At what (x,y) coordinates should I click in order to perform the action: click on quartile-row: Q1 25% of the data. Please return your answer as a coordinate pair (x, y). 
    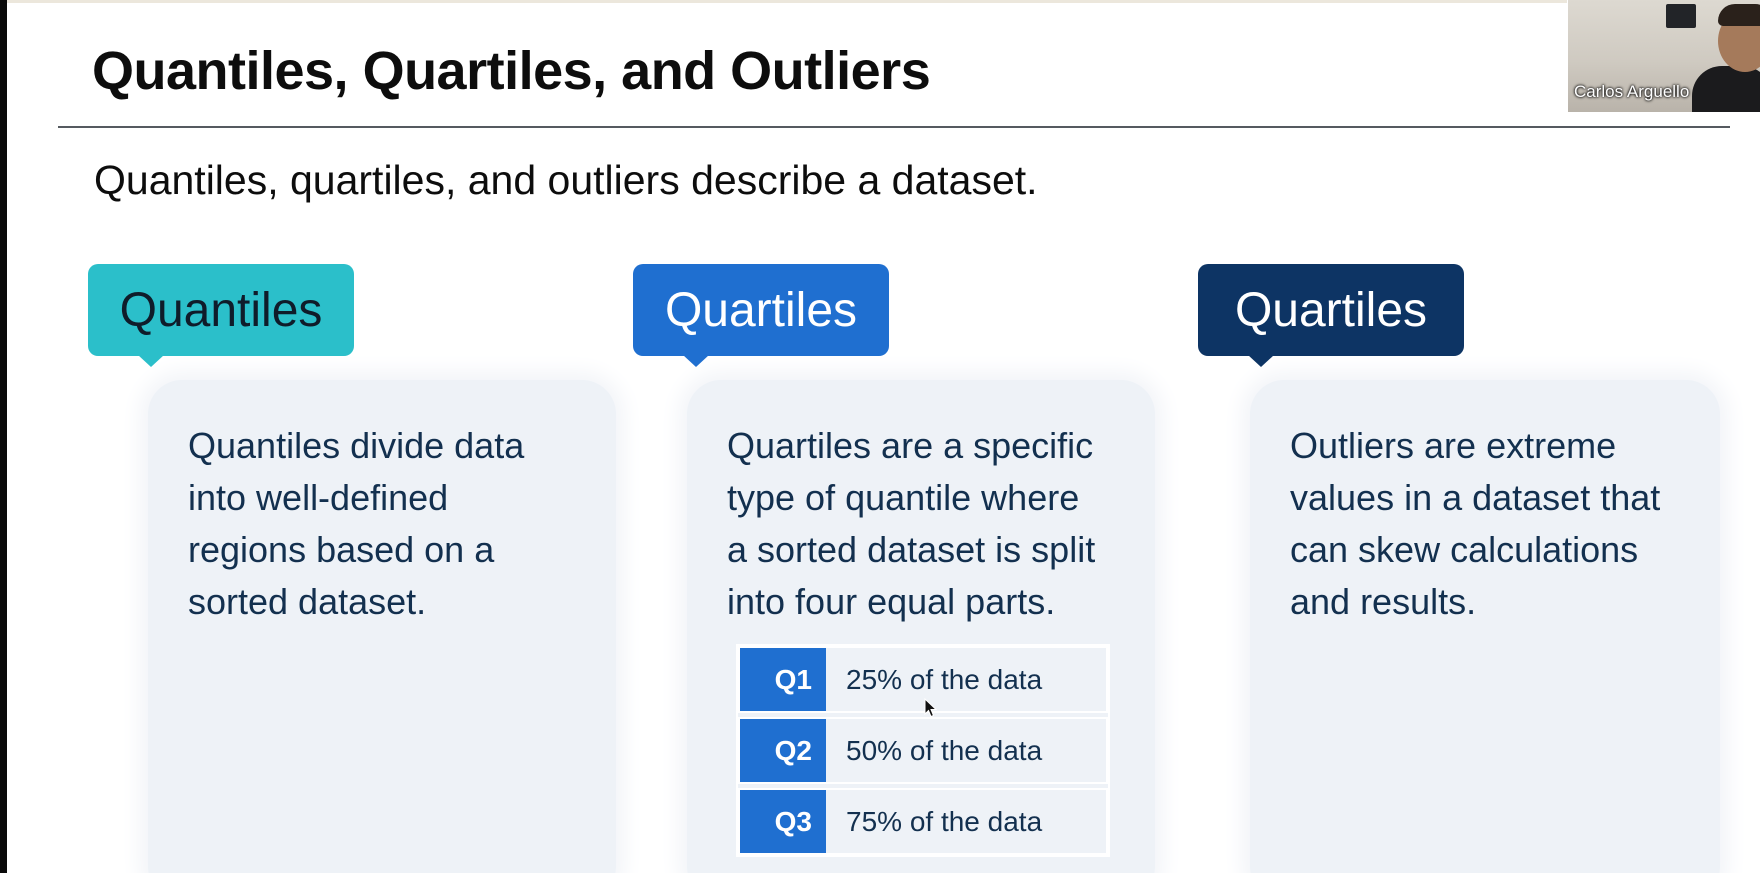
    Looking at the image, I should click on (923, 679).